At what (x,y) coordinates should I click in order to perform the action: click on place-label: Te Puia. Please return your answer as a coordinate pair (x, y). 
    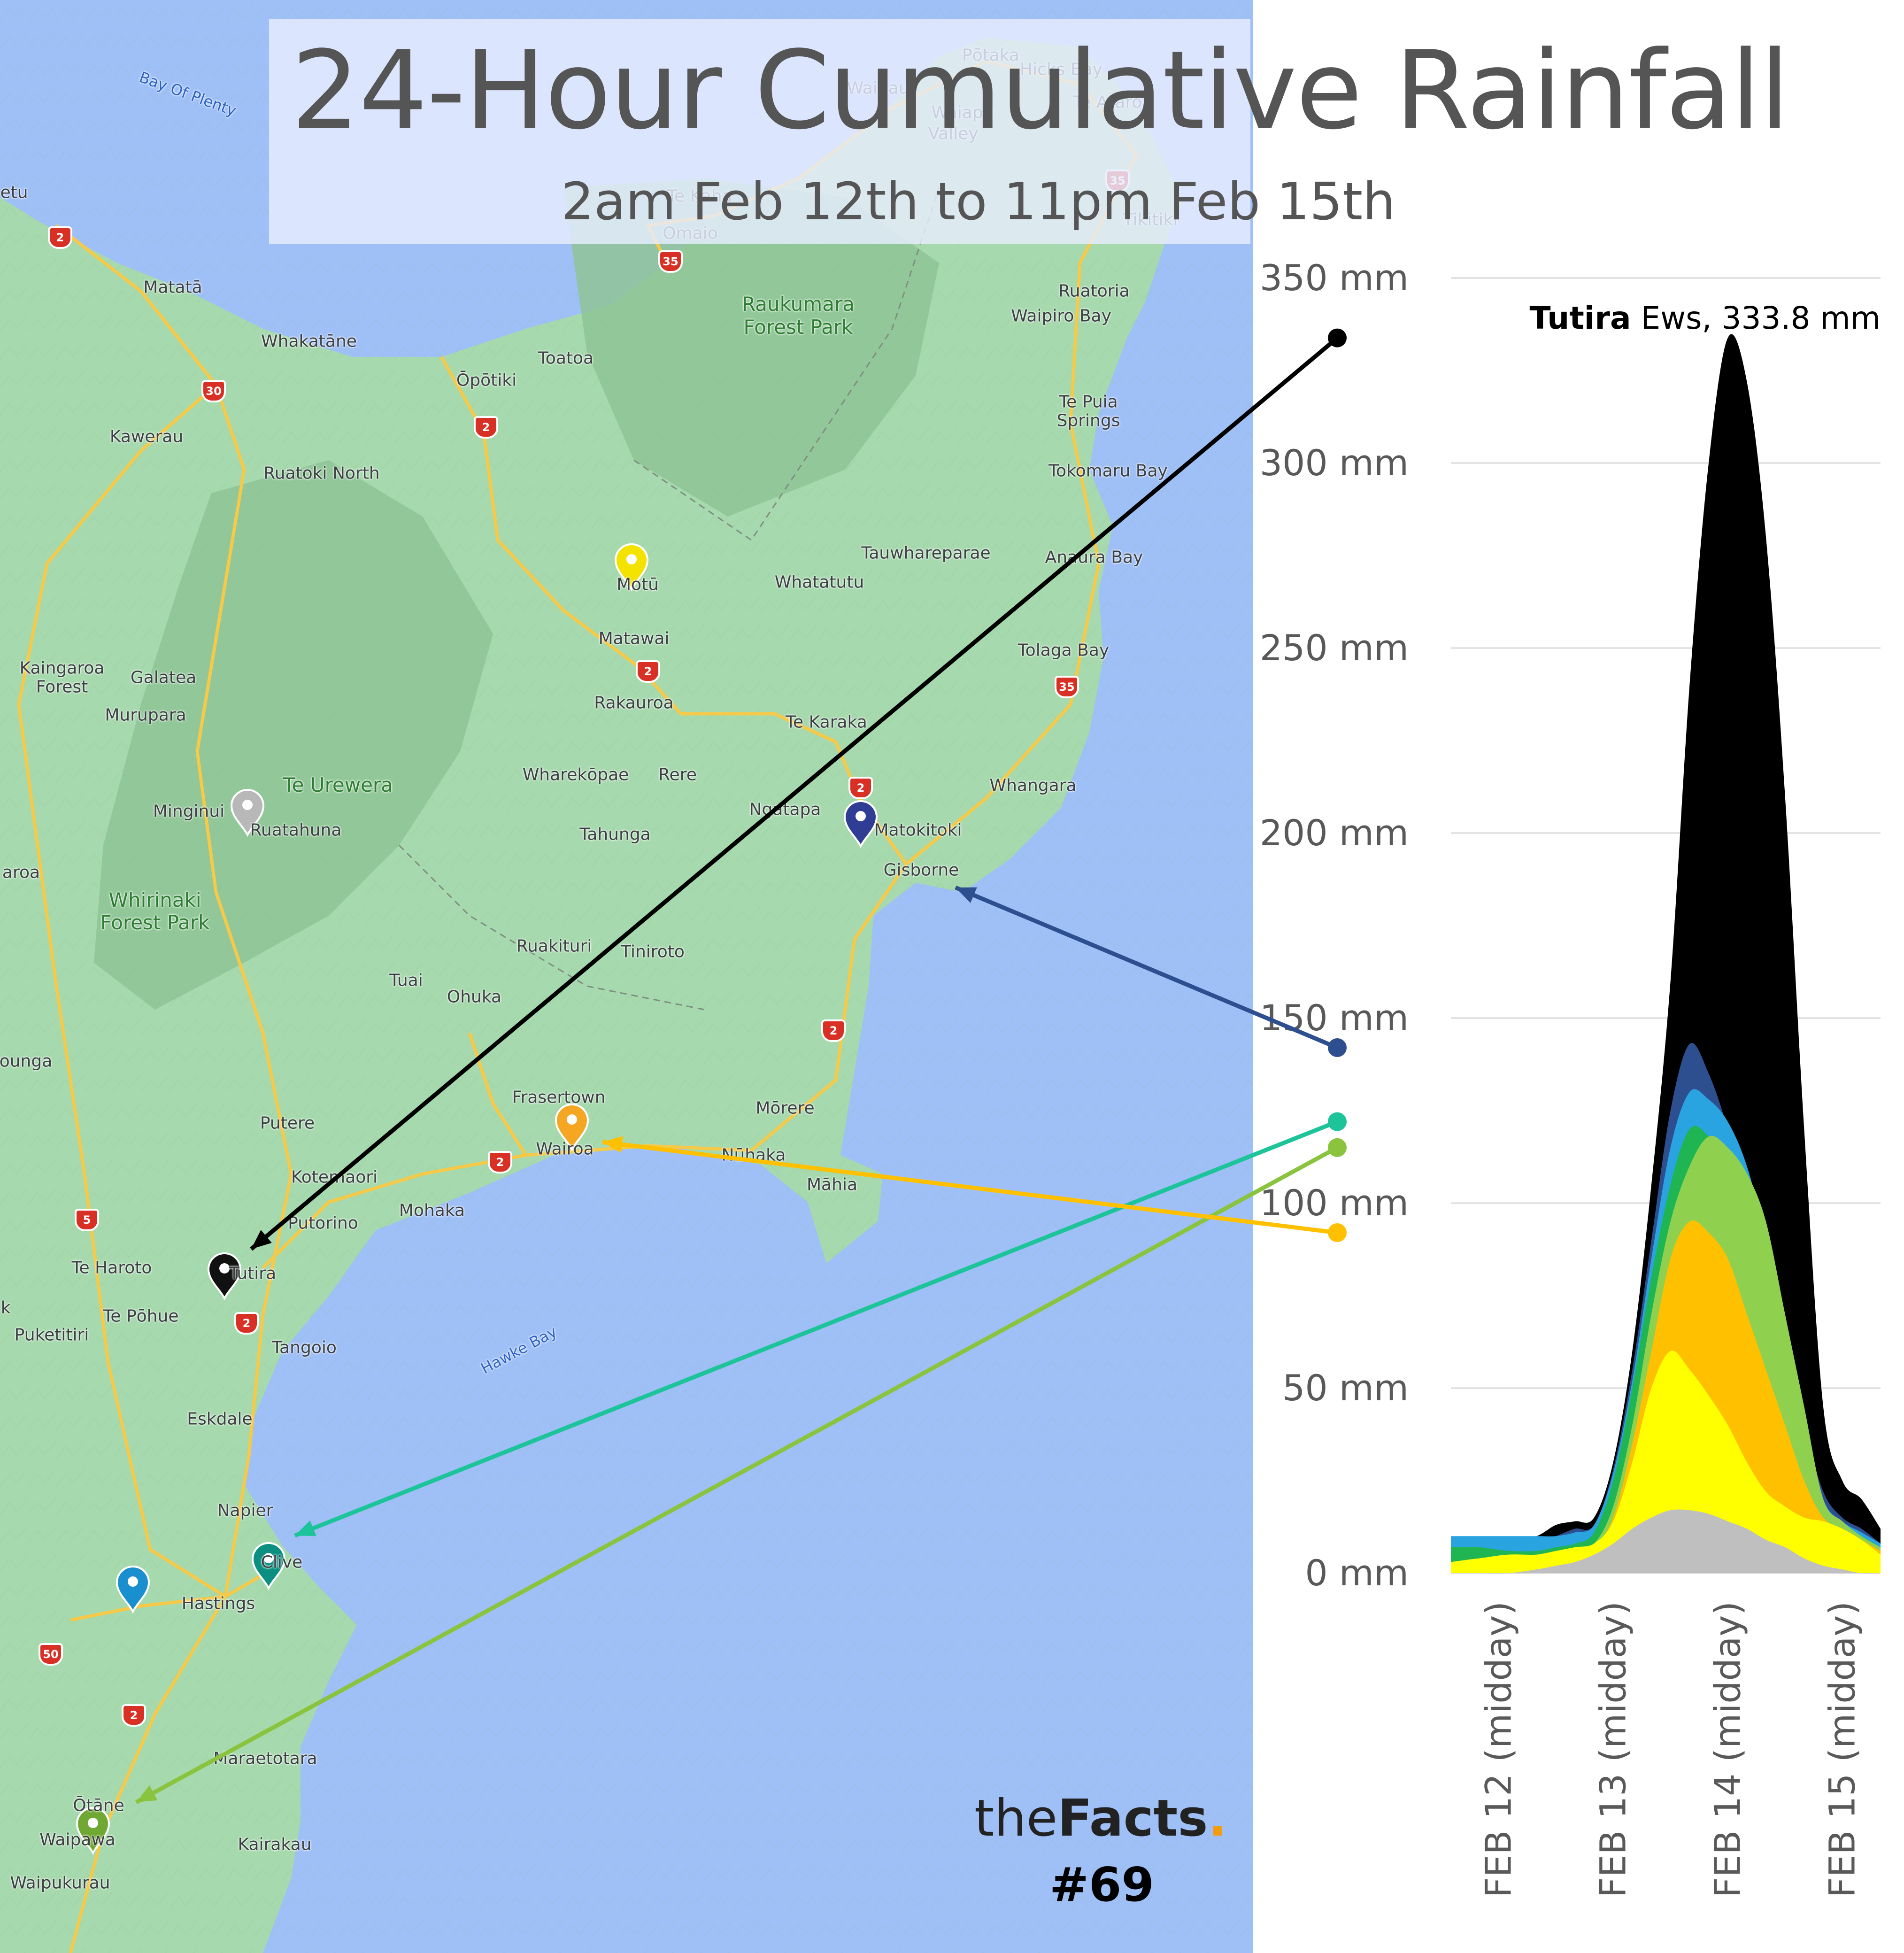
    Looking at the image, I should click on (1089, 402).